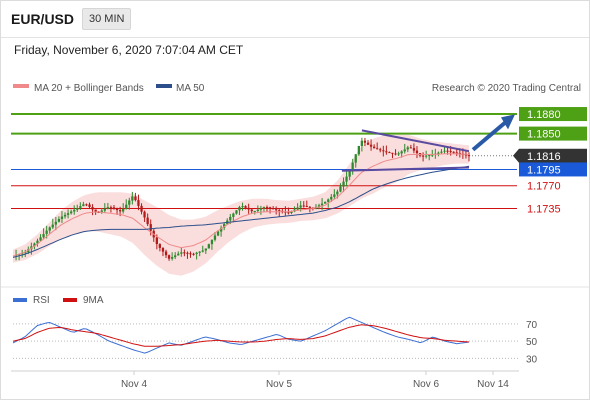 This screenshot has width=590, height=400. Describe the element at coordinates (190, 88) in the screenshot. I see `ma50-legend-label: MA 50` at that location.